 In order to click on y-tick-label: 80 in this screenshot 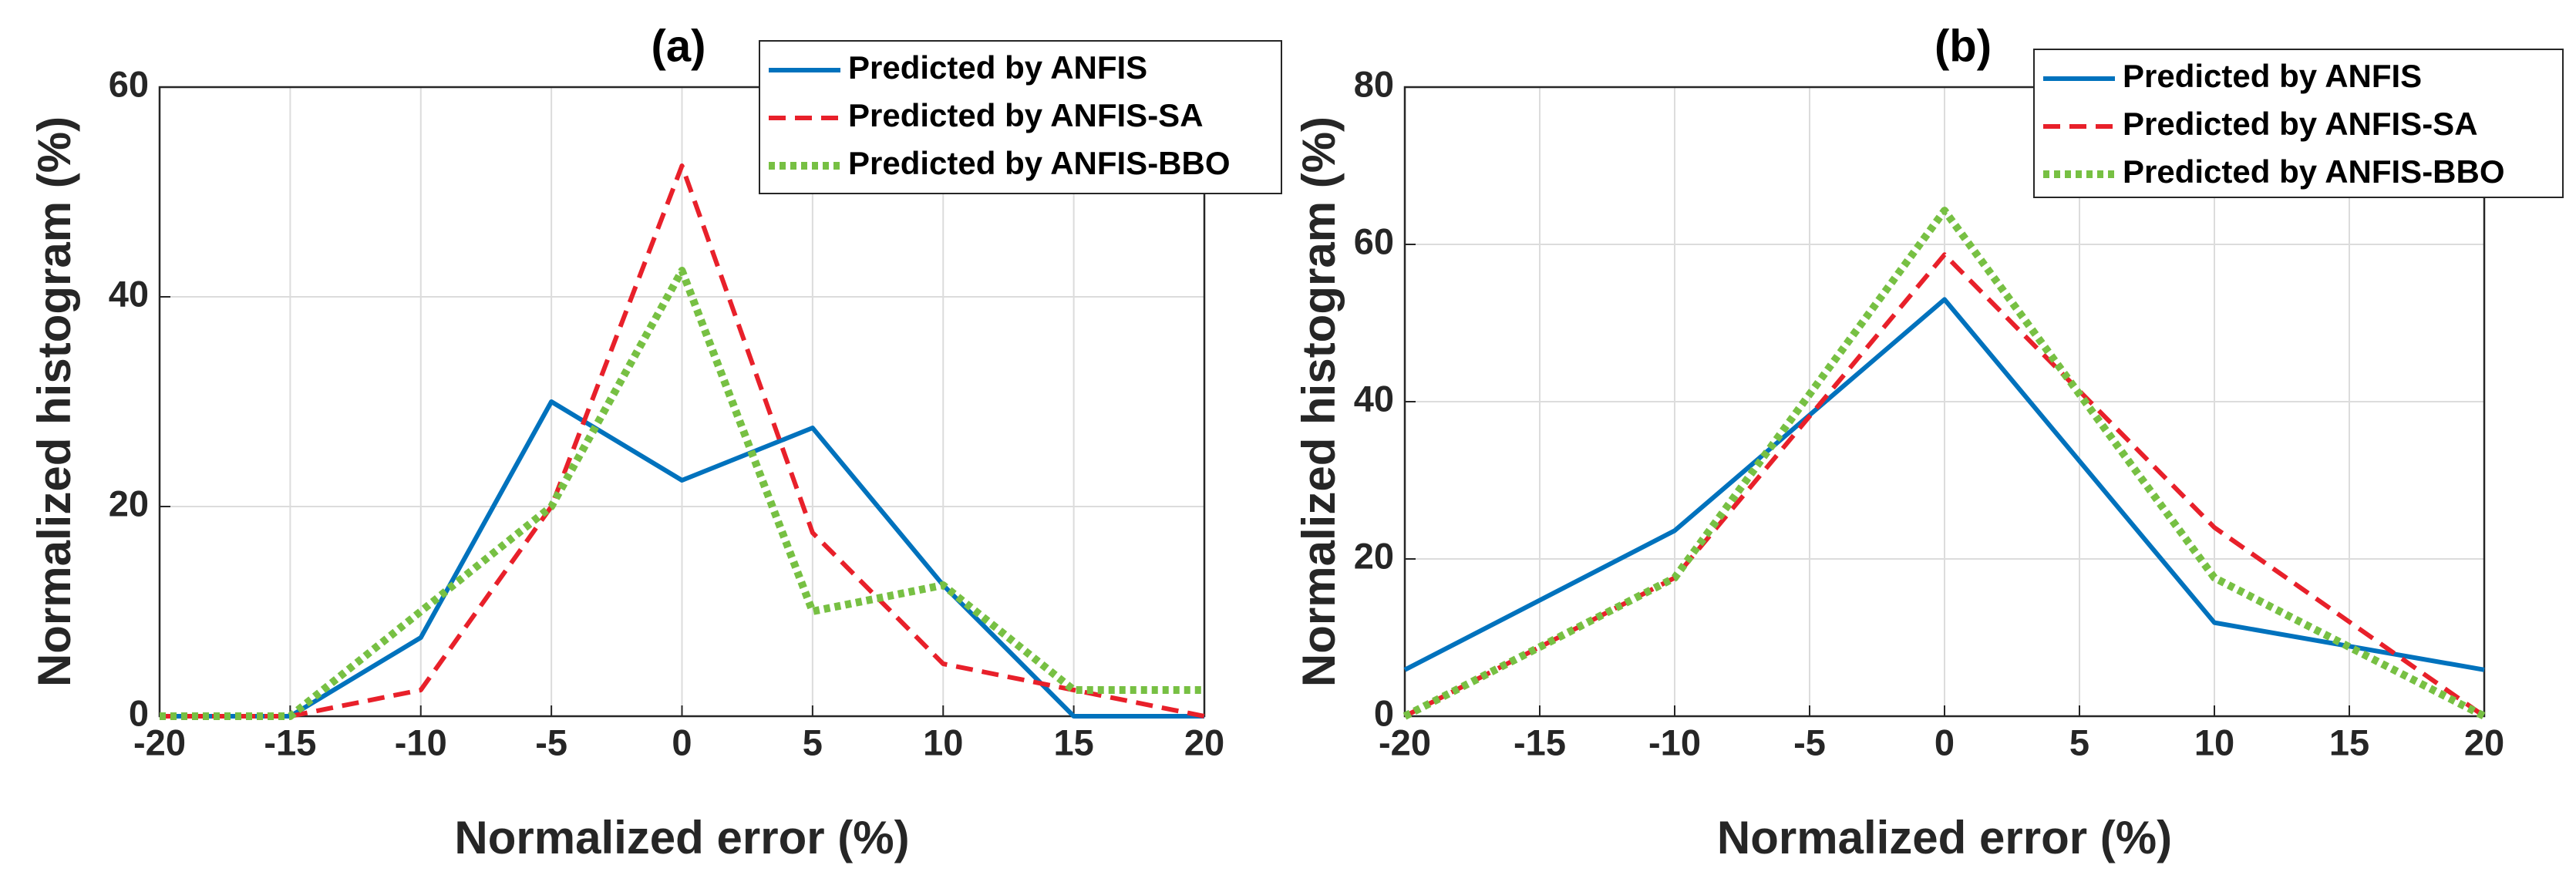, I will do `click(1374, 83)`.